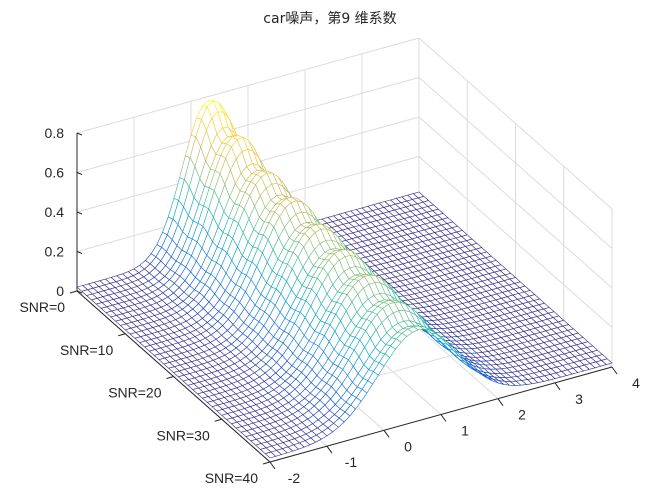  Describe the element at coordinates (522, 415) in the screenshot. I see `x-tick-label: 2` at that location.